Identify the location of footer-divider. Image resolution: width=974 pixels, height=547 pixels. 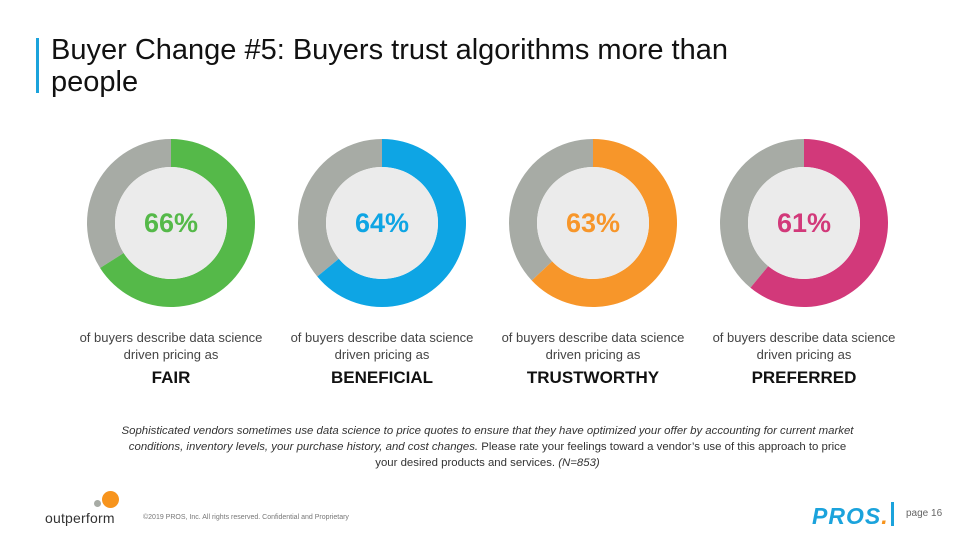
(892, 514).